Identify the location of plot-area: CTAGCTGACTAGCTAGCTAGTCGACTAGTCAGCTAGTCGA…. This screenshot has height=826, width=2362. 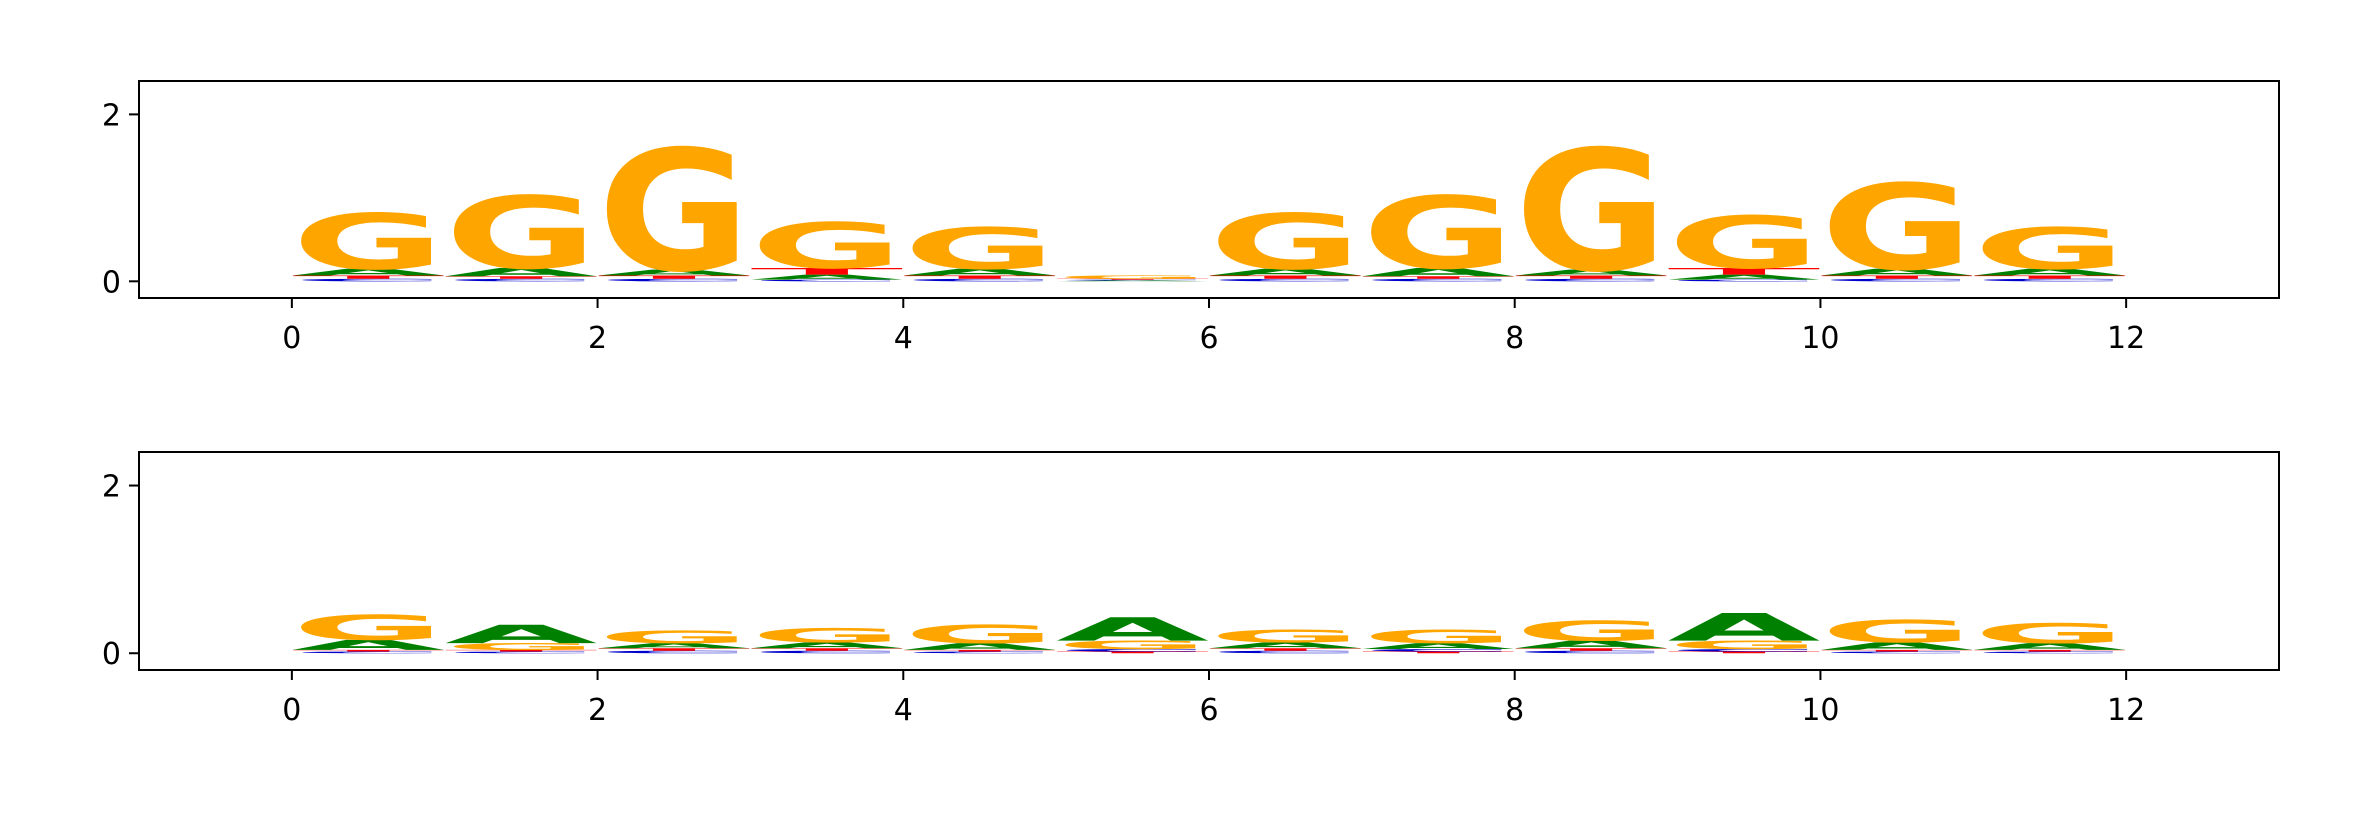
(1209, 630).